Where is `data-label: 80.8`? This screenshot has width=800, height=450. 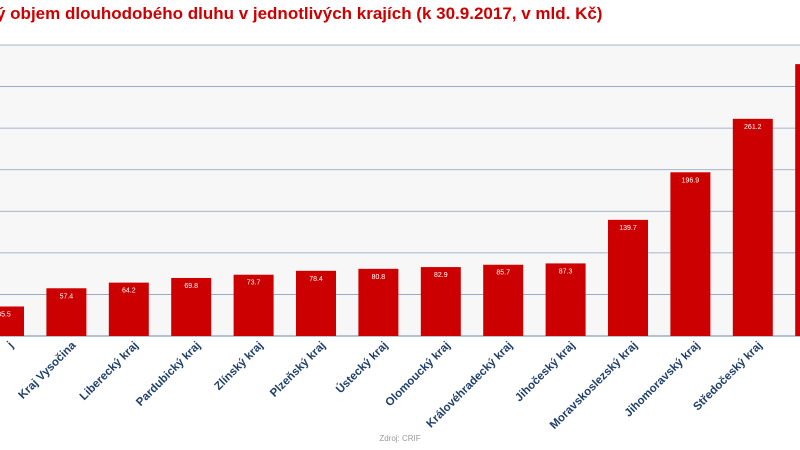
data-label: 80.8 is located at coordinates (379, 277).